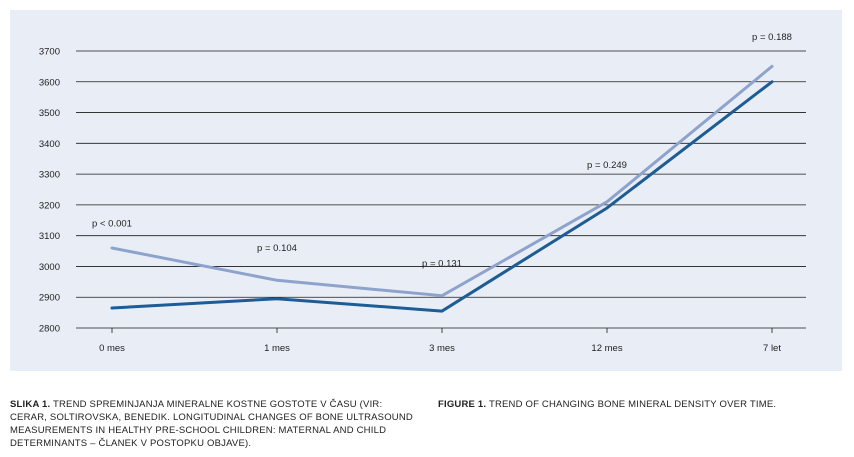 This screenshot has height=457, width=854. I want to click on y-tick-label: 3500, so click(49, 113).